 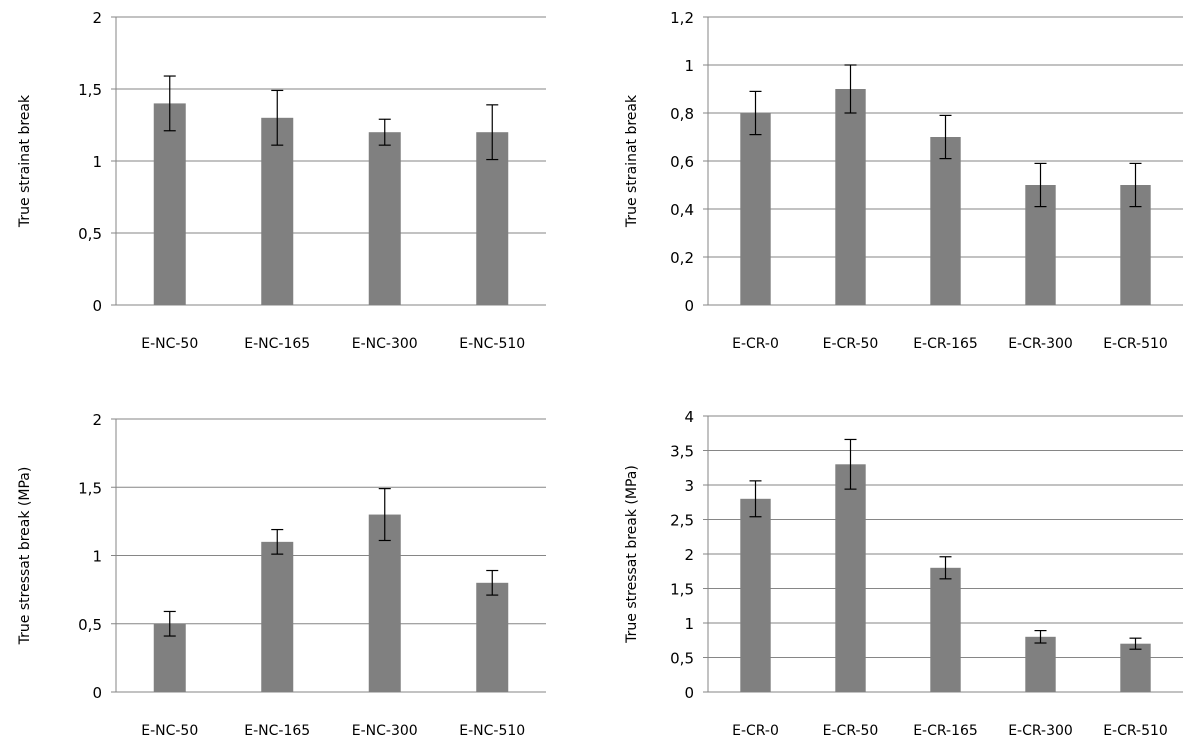 I want to click on y-tick-label: 4, so click(x=689, y=417).